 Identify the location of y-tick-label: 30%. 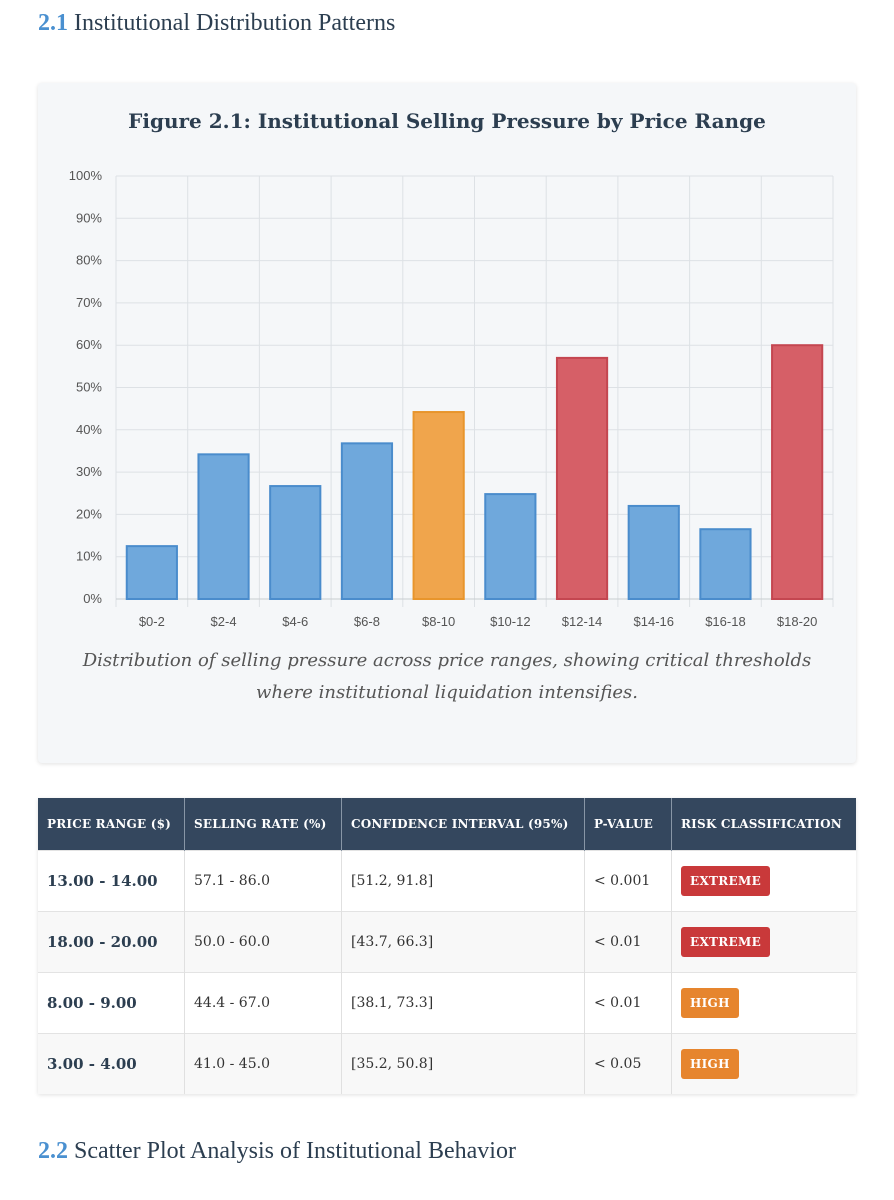
(89, 471).